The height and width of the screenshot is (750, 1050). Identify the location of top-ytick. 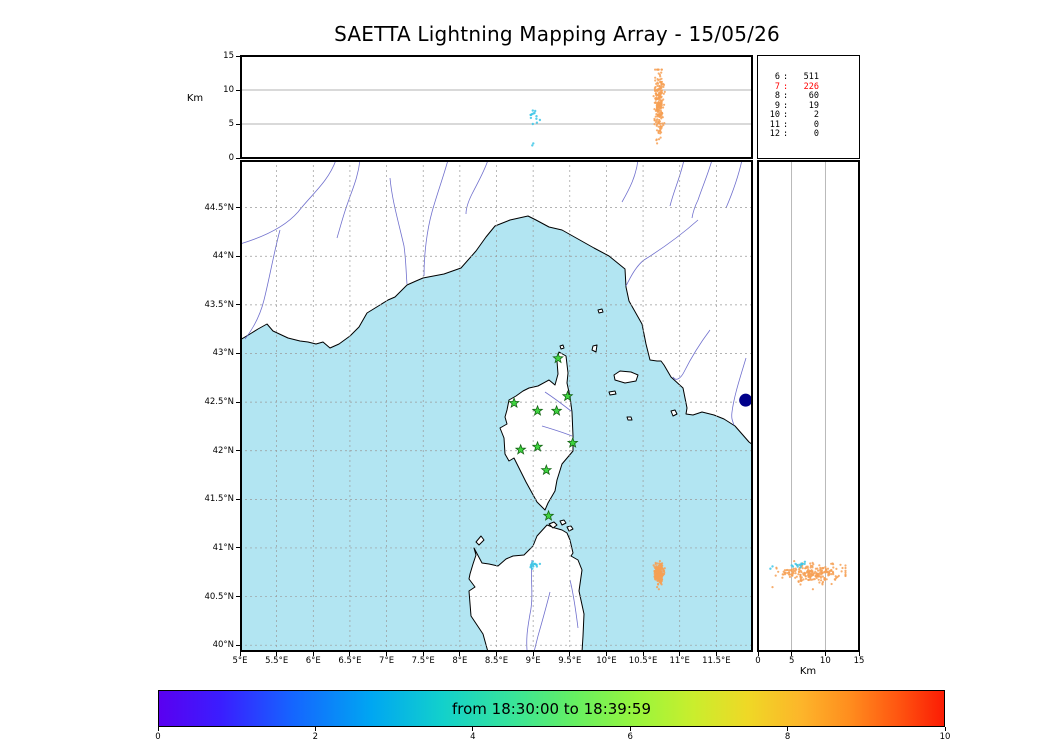
(238, 158).